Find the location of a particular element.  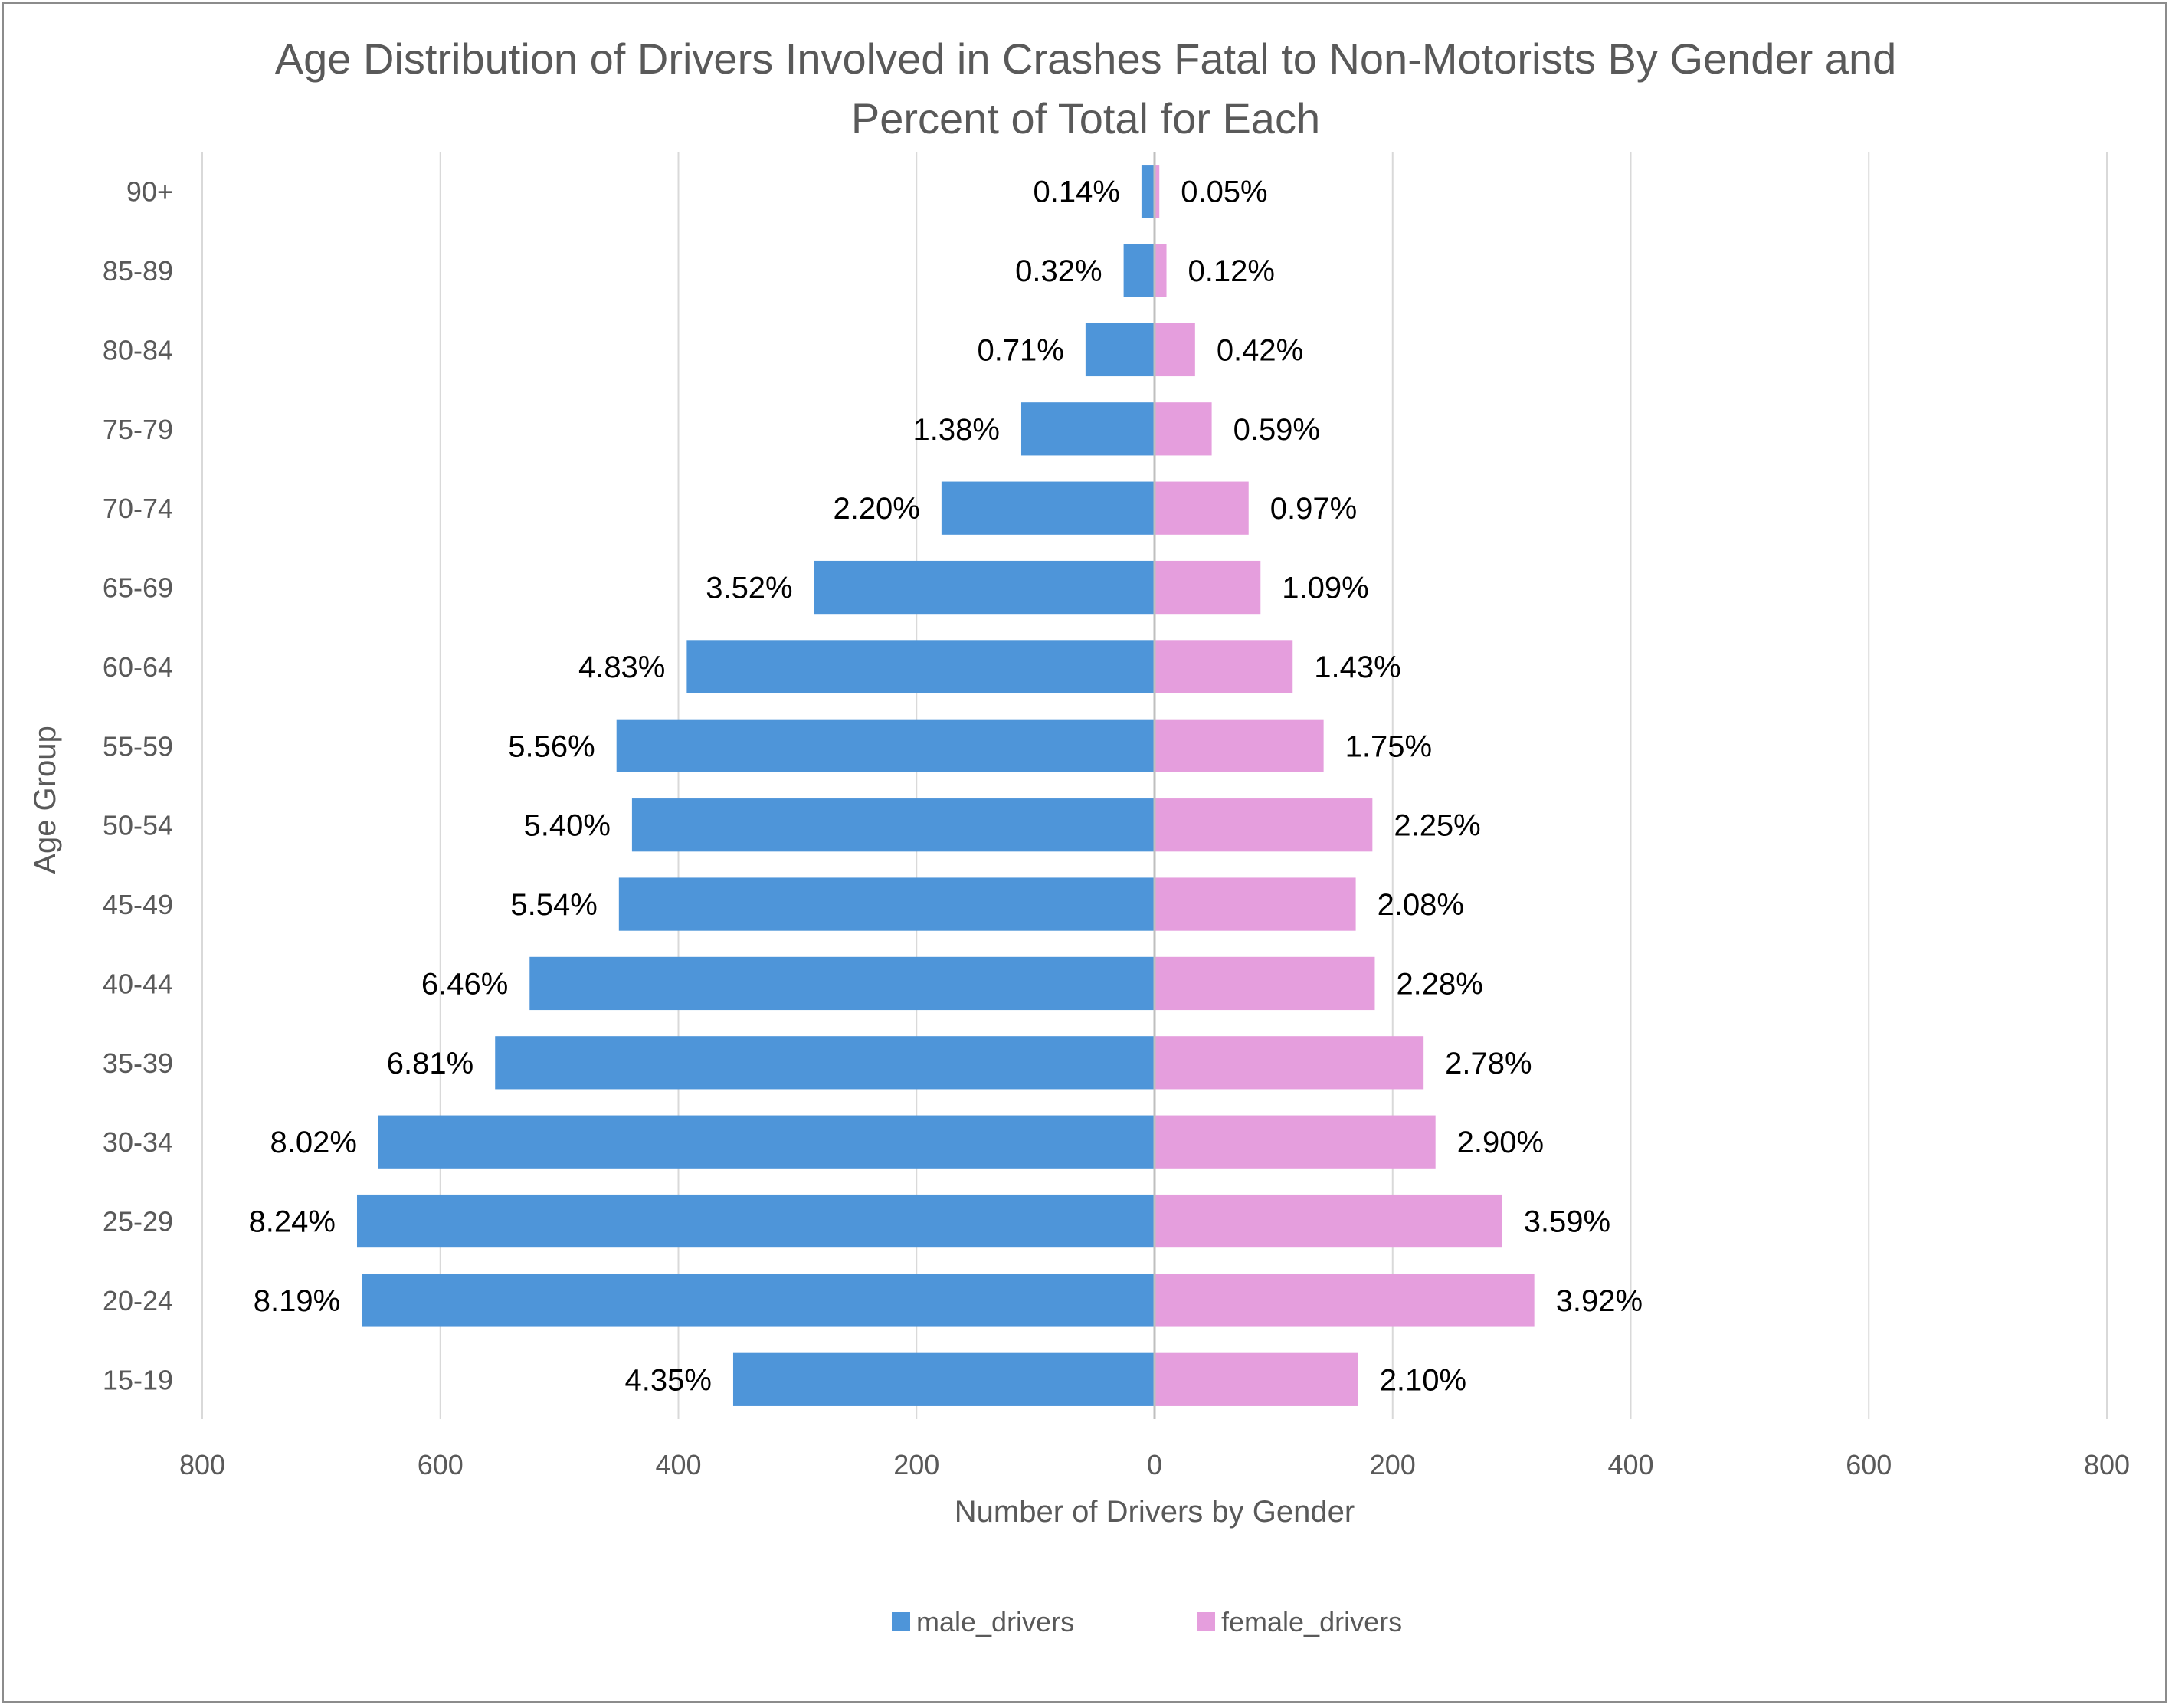

data-label-female: 0.12% is located at coordinates (1231, 271).